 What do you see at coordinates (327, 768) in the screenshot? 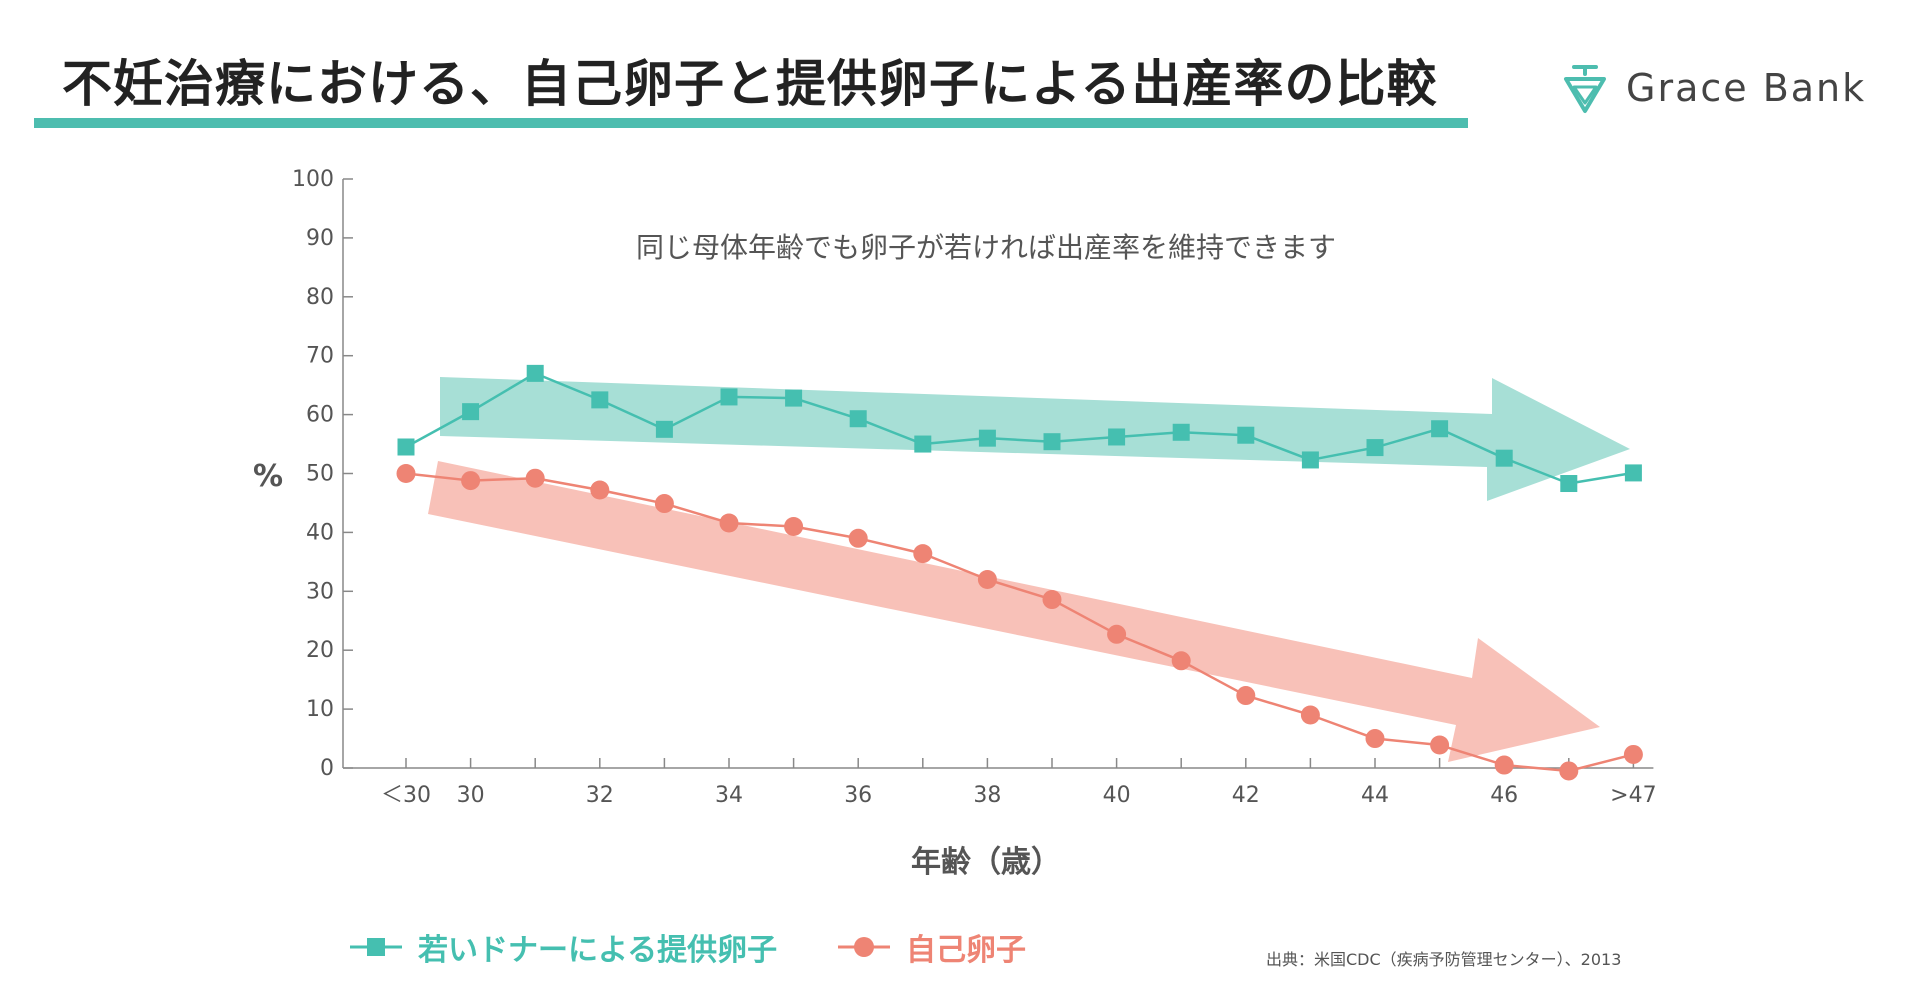
I see `y-tick-label: 0` at bounding box center [327, 768].